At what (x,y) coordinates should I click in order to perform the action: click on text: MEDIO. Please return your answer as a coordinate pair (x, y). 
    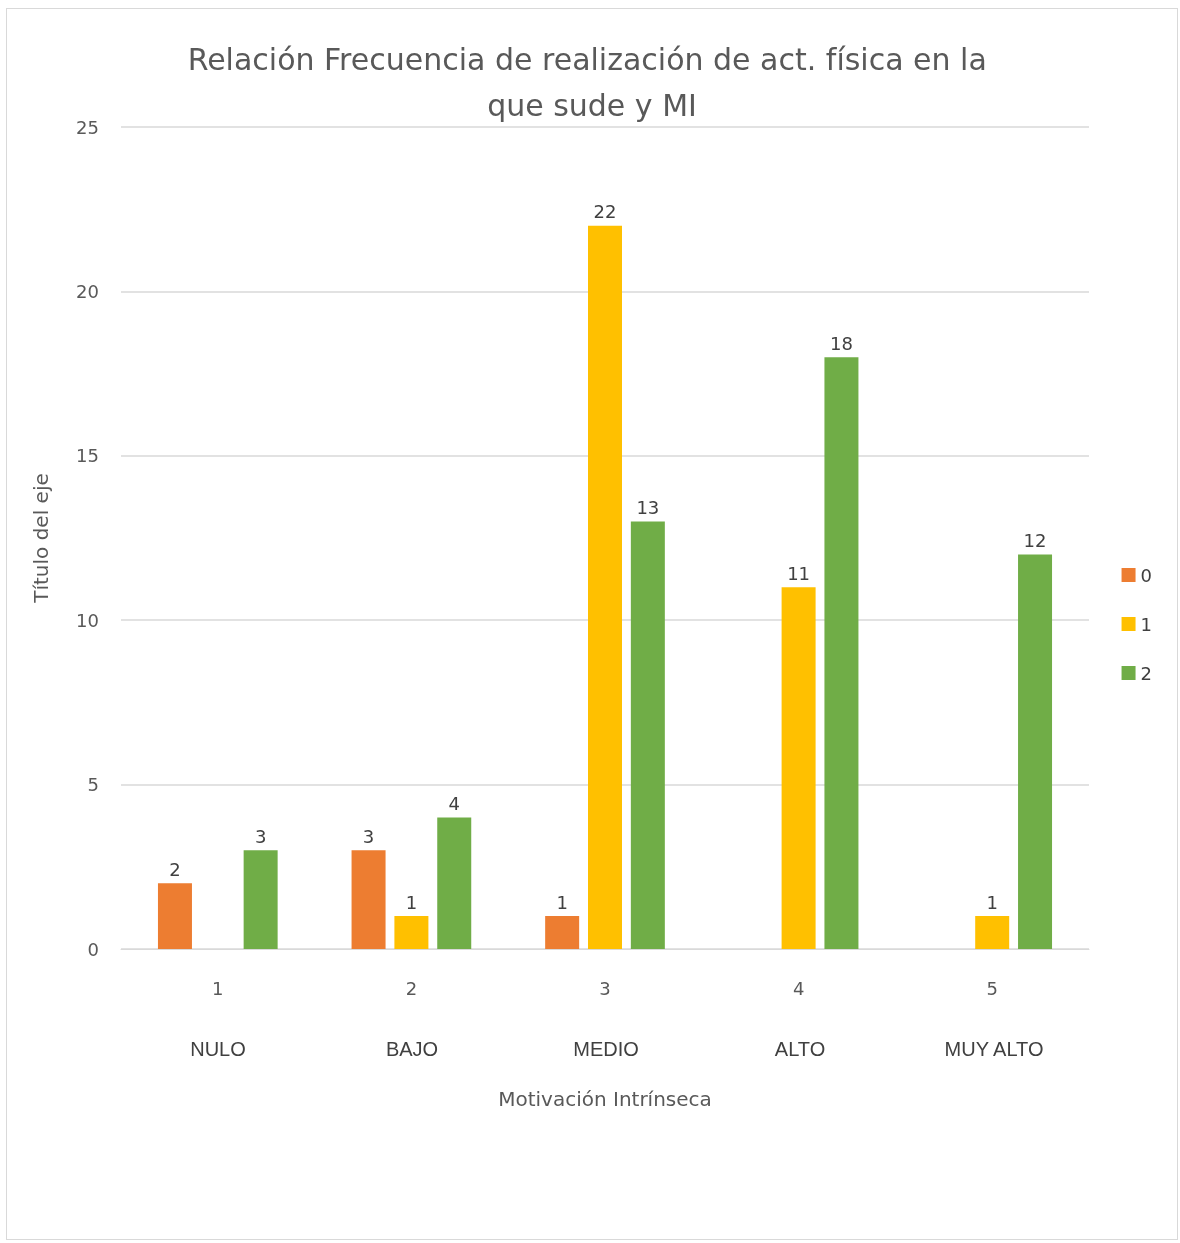
    Looking at the image, I should click on (606, 1049).